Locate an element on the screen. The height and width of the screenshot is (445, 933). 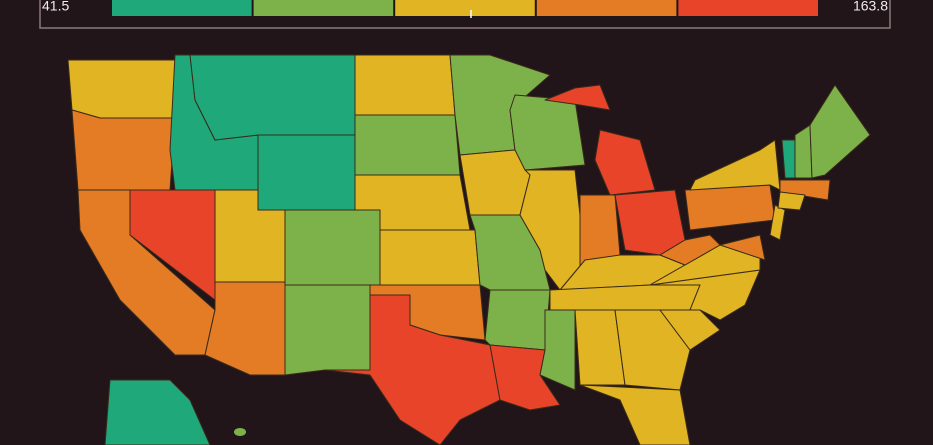
legend-min: 41.5 is located at coordinates (55, 7).